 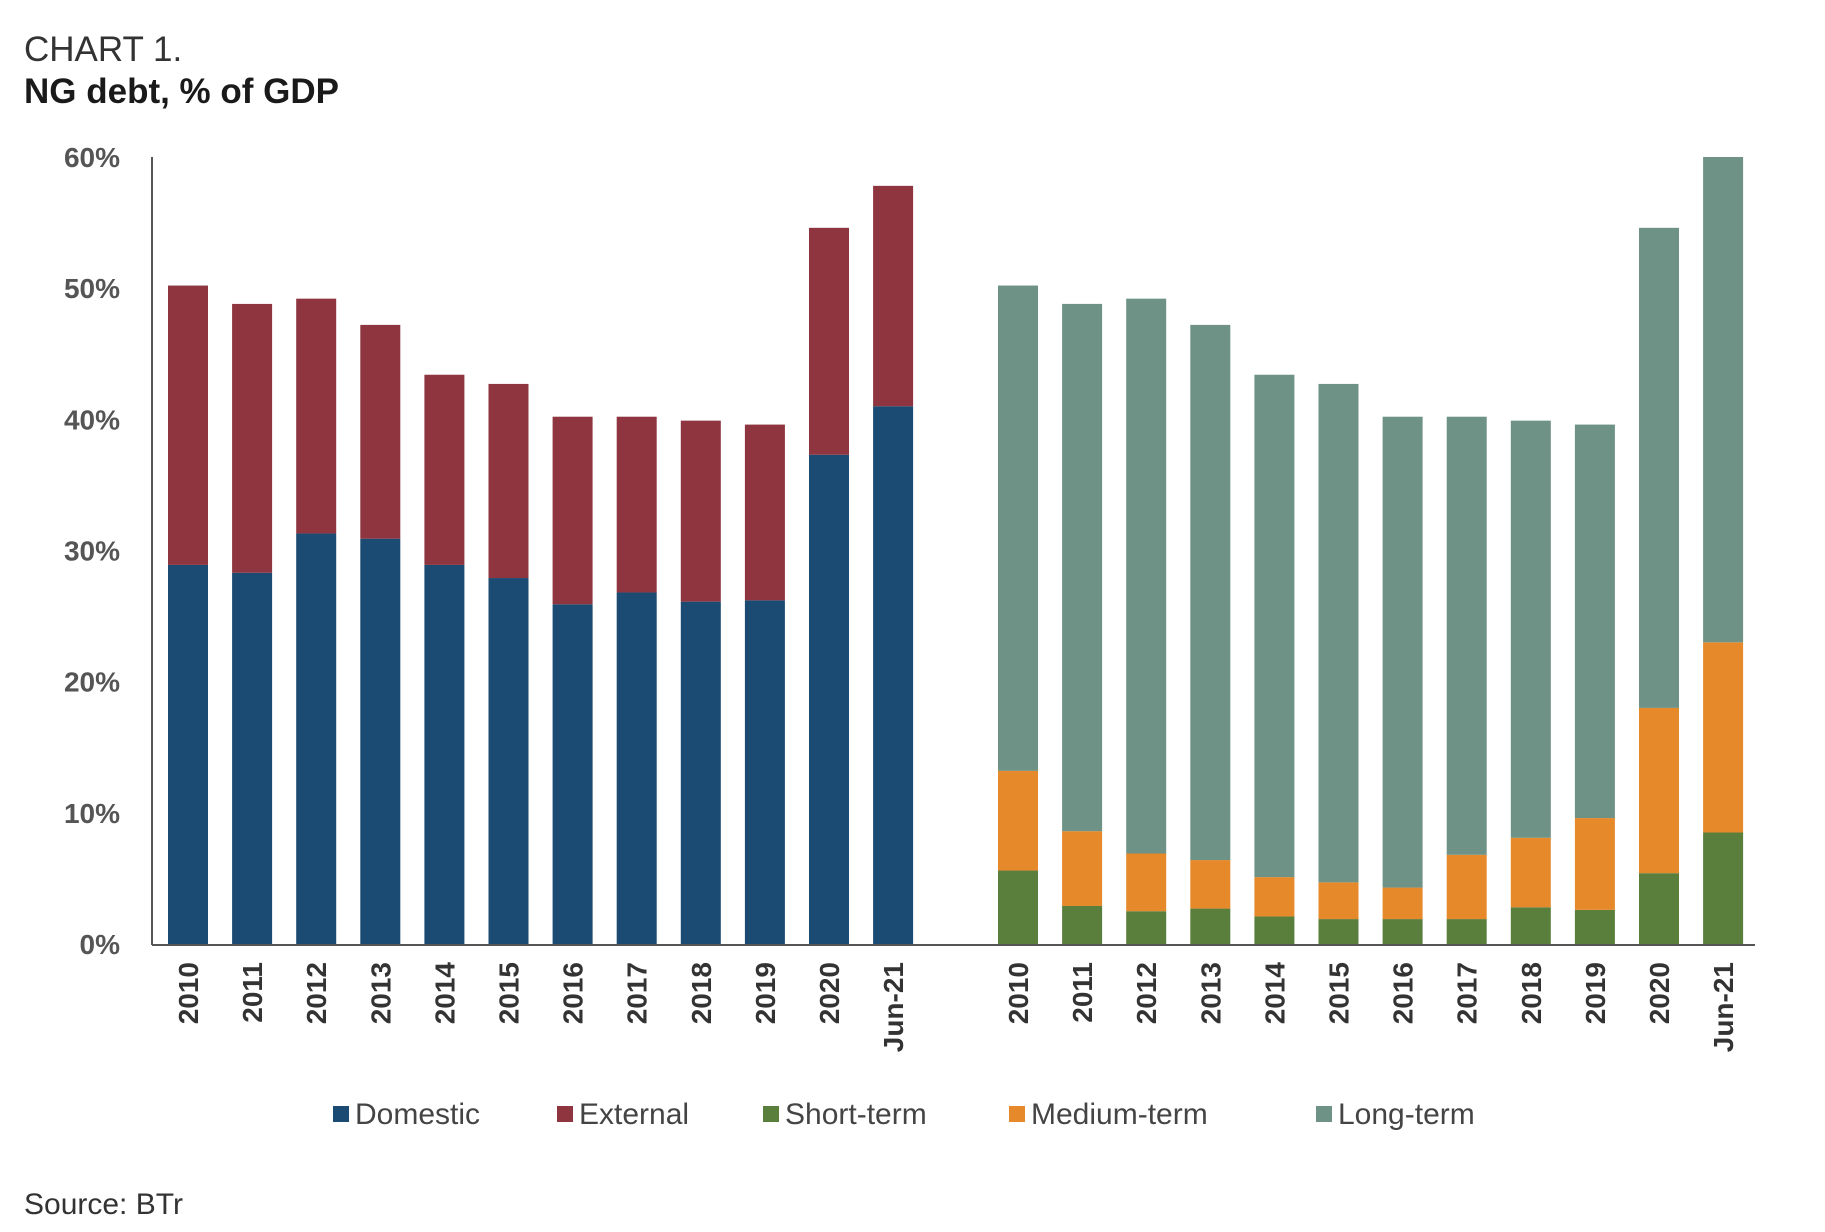 I want to click on legend-label: Long-term, so click(x=1406, y=1114).